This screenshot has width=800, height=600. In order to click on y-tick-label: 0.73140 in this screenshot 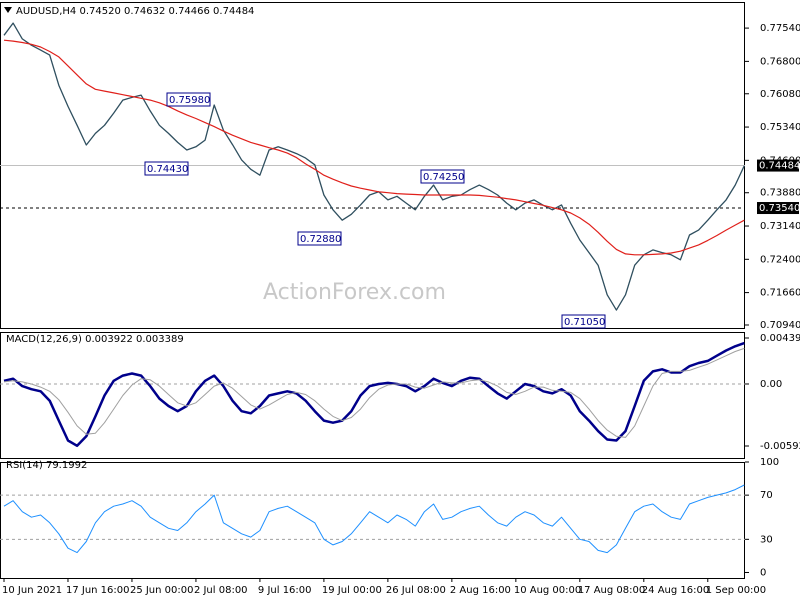, I will do `click(780, 226)`.